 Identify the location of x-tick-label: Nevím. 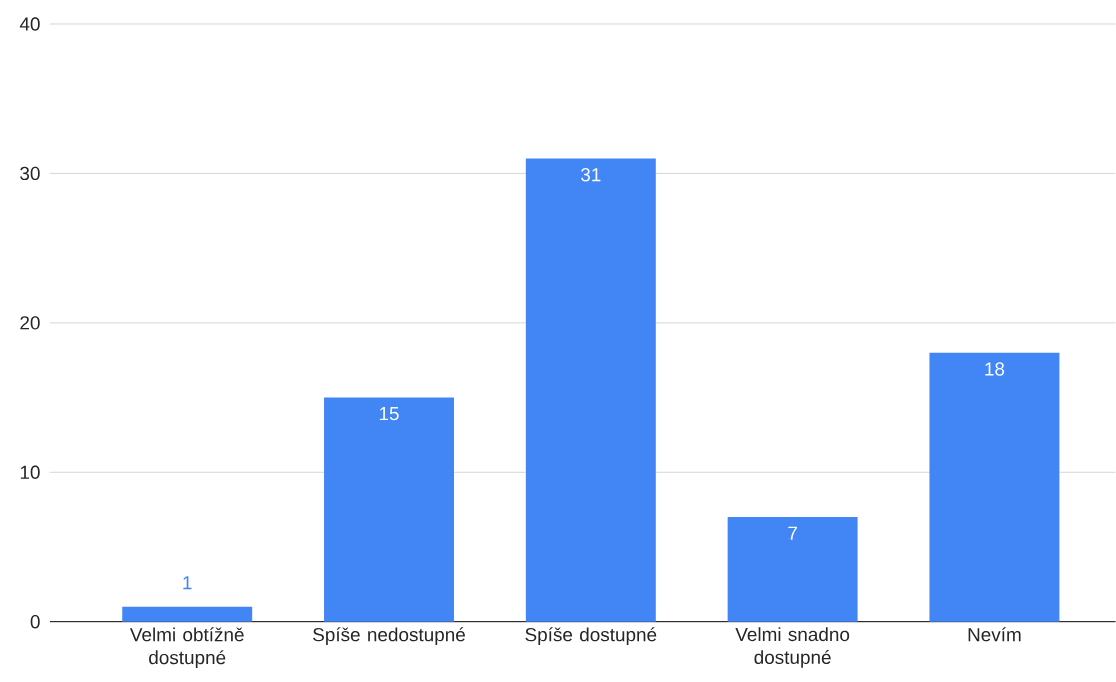
(994, 634).